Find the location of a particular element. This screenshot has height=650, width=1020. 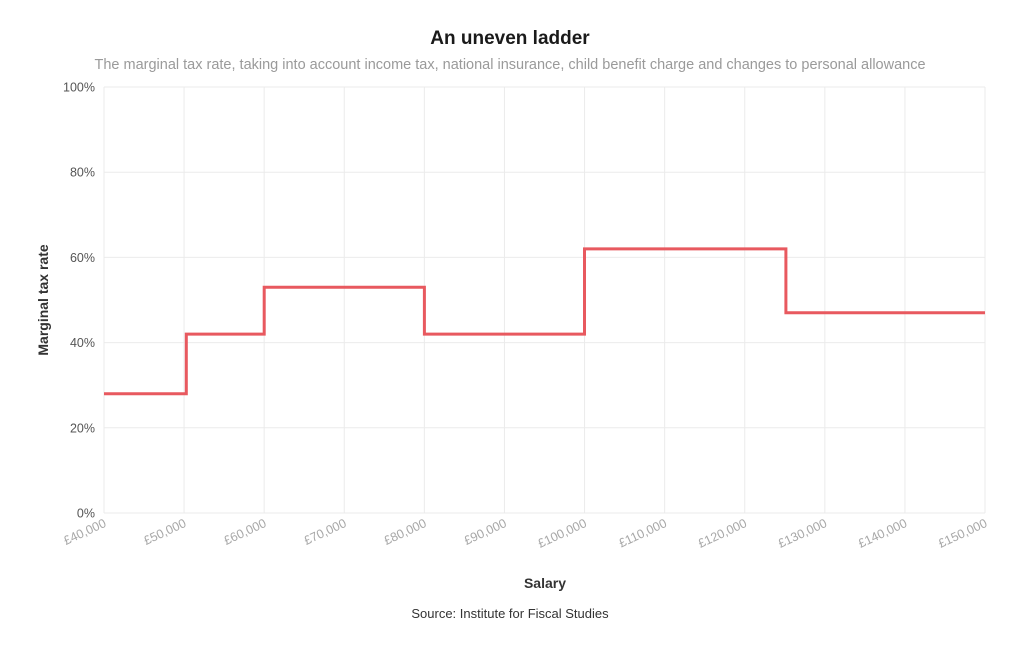

x-tick-label: £100,000 is located at coordinates (562, 533).